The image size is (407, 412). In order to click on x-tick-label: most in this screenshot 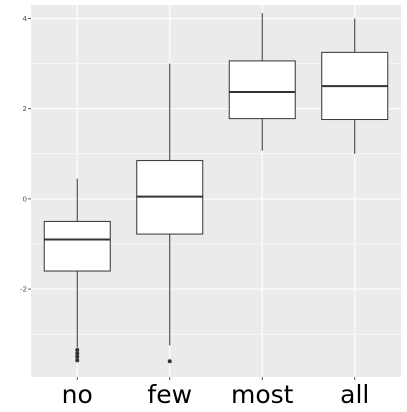, I will do `click(262, 393)`.